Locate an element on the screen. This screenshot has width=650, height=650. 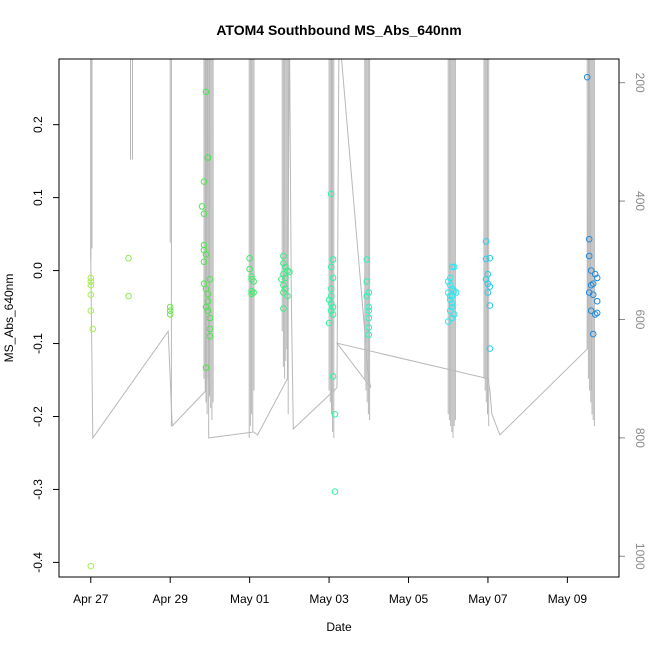
y2-tick-label: 600 is located at coordinates (640, 319).